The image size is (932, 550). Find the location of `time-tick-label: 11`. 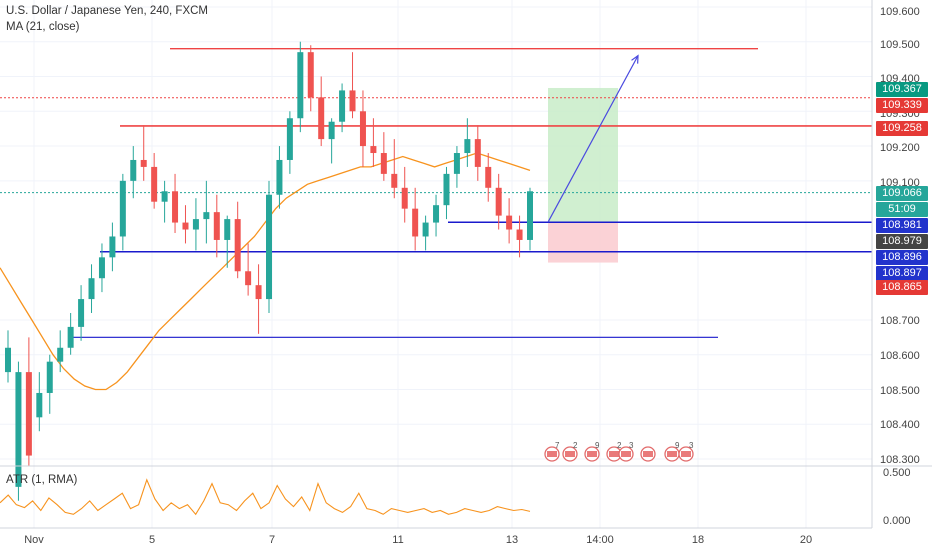

time-tick-label: 11 is located at coordinates (397, 540).